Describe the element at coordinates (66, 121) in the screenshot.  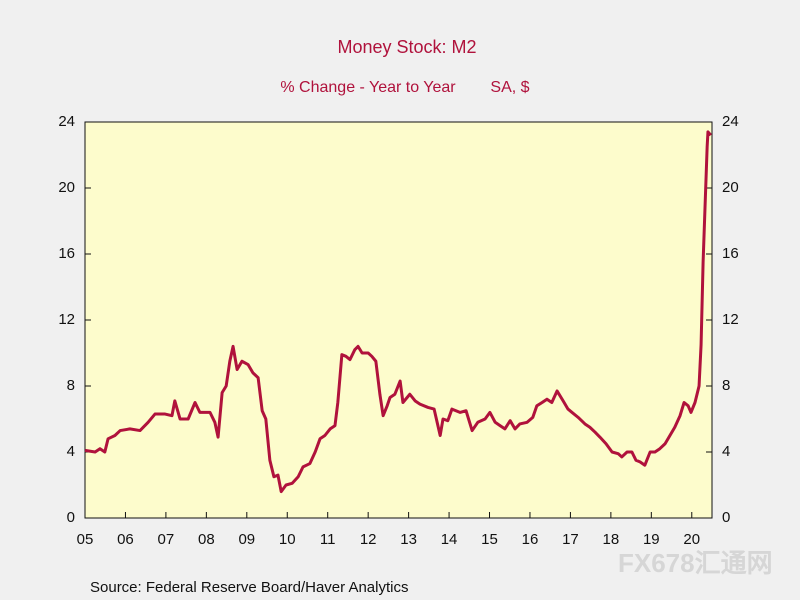
I see `y-tick-label: 24` at that location.